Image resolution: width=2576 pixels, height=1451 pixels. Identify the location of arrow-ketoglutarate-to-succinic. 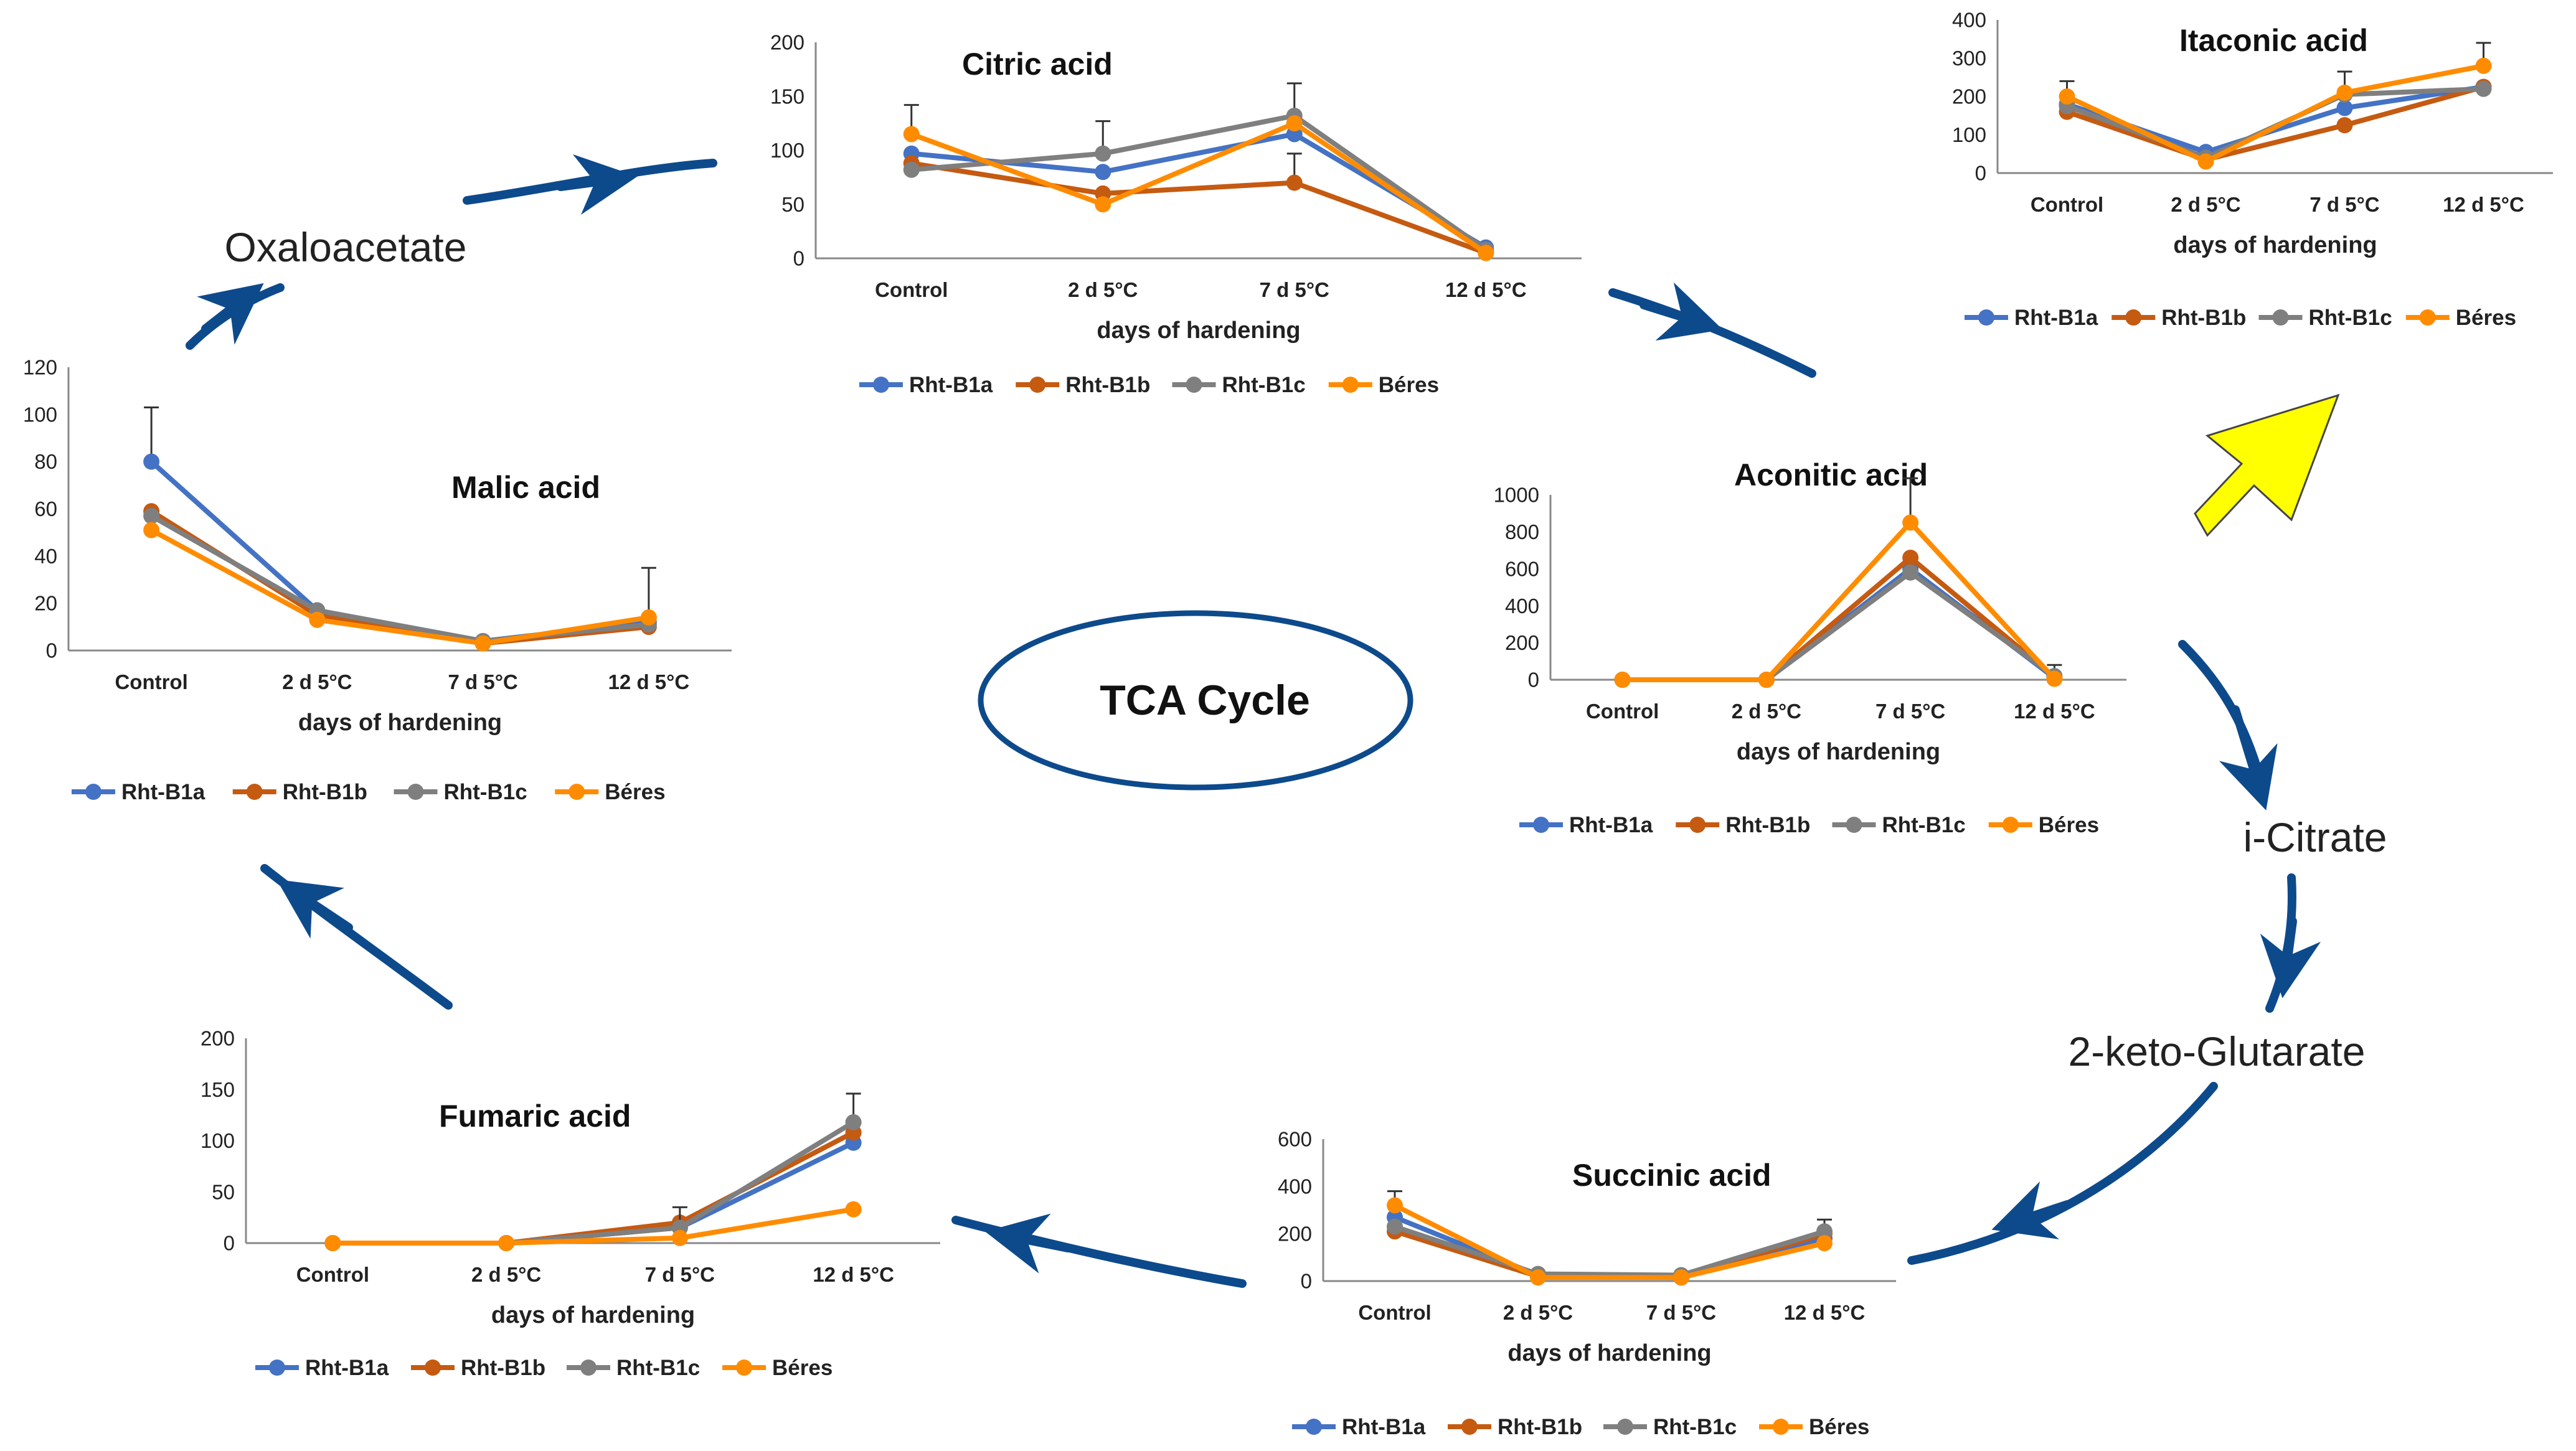
(2062, 1174).